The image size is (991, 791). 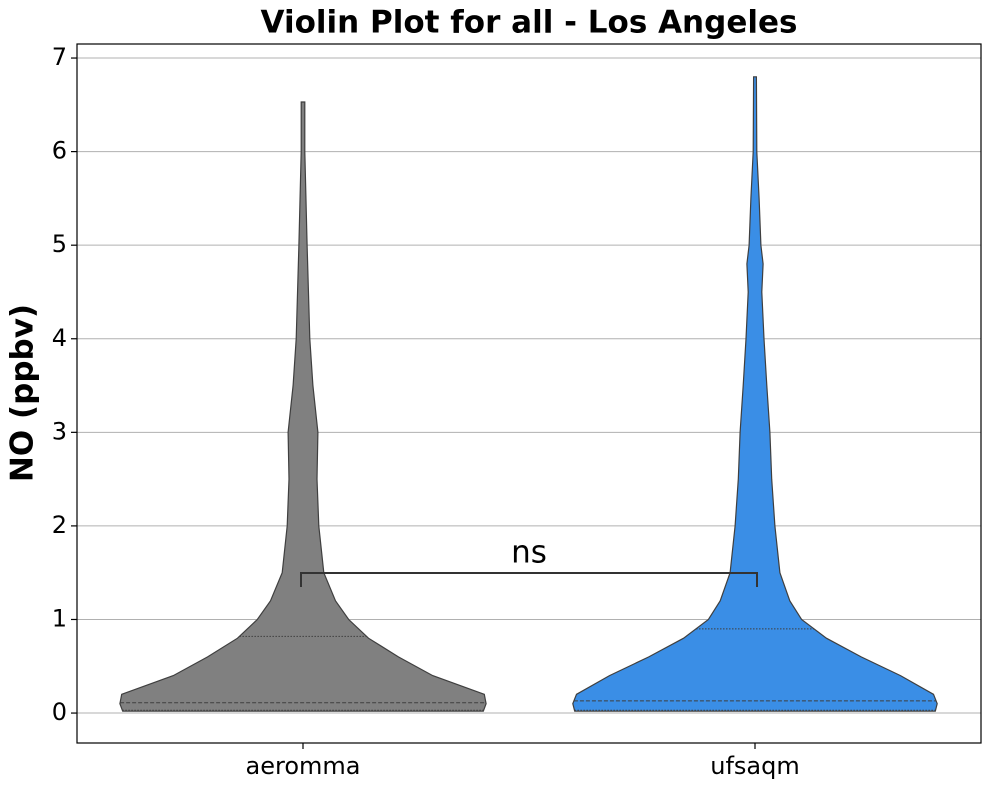 What do you see at coordinates (59, 151) in the screenshot?
I see `y-tick-label: 6` at bounding box center [59, 151].